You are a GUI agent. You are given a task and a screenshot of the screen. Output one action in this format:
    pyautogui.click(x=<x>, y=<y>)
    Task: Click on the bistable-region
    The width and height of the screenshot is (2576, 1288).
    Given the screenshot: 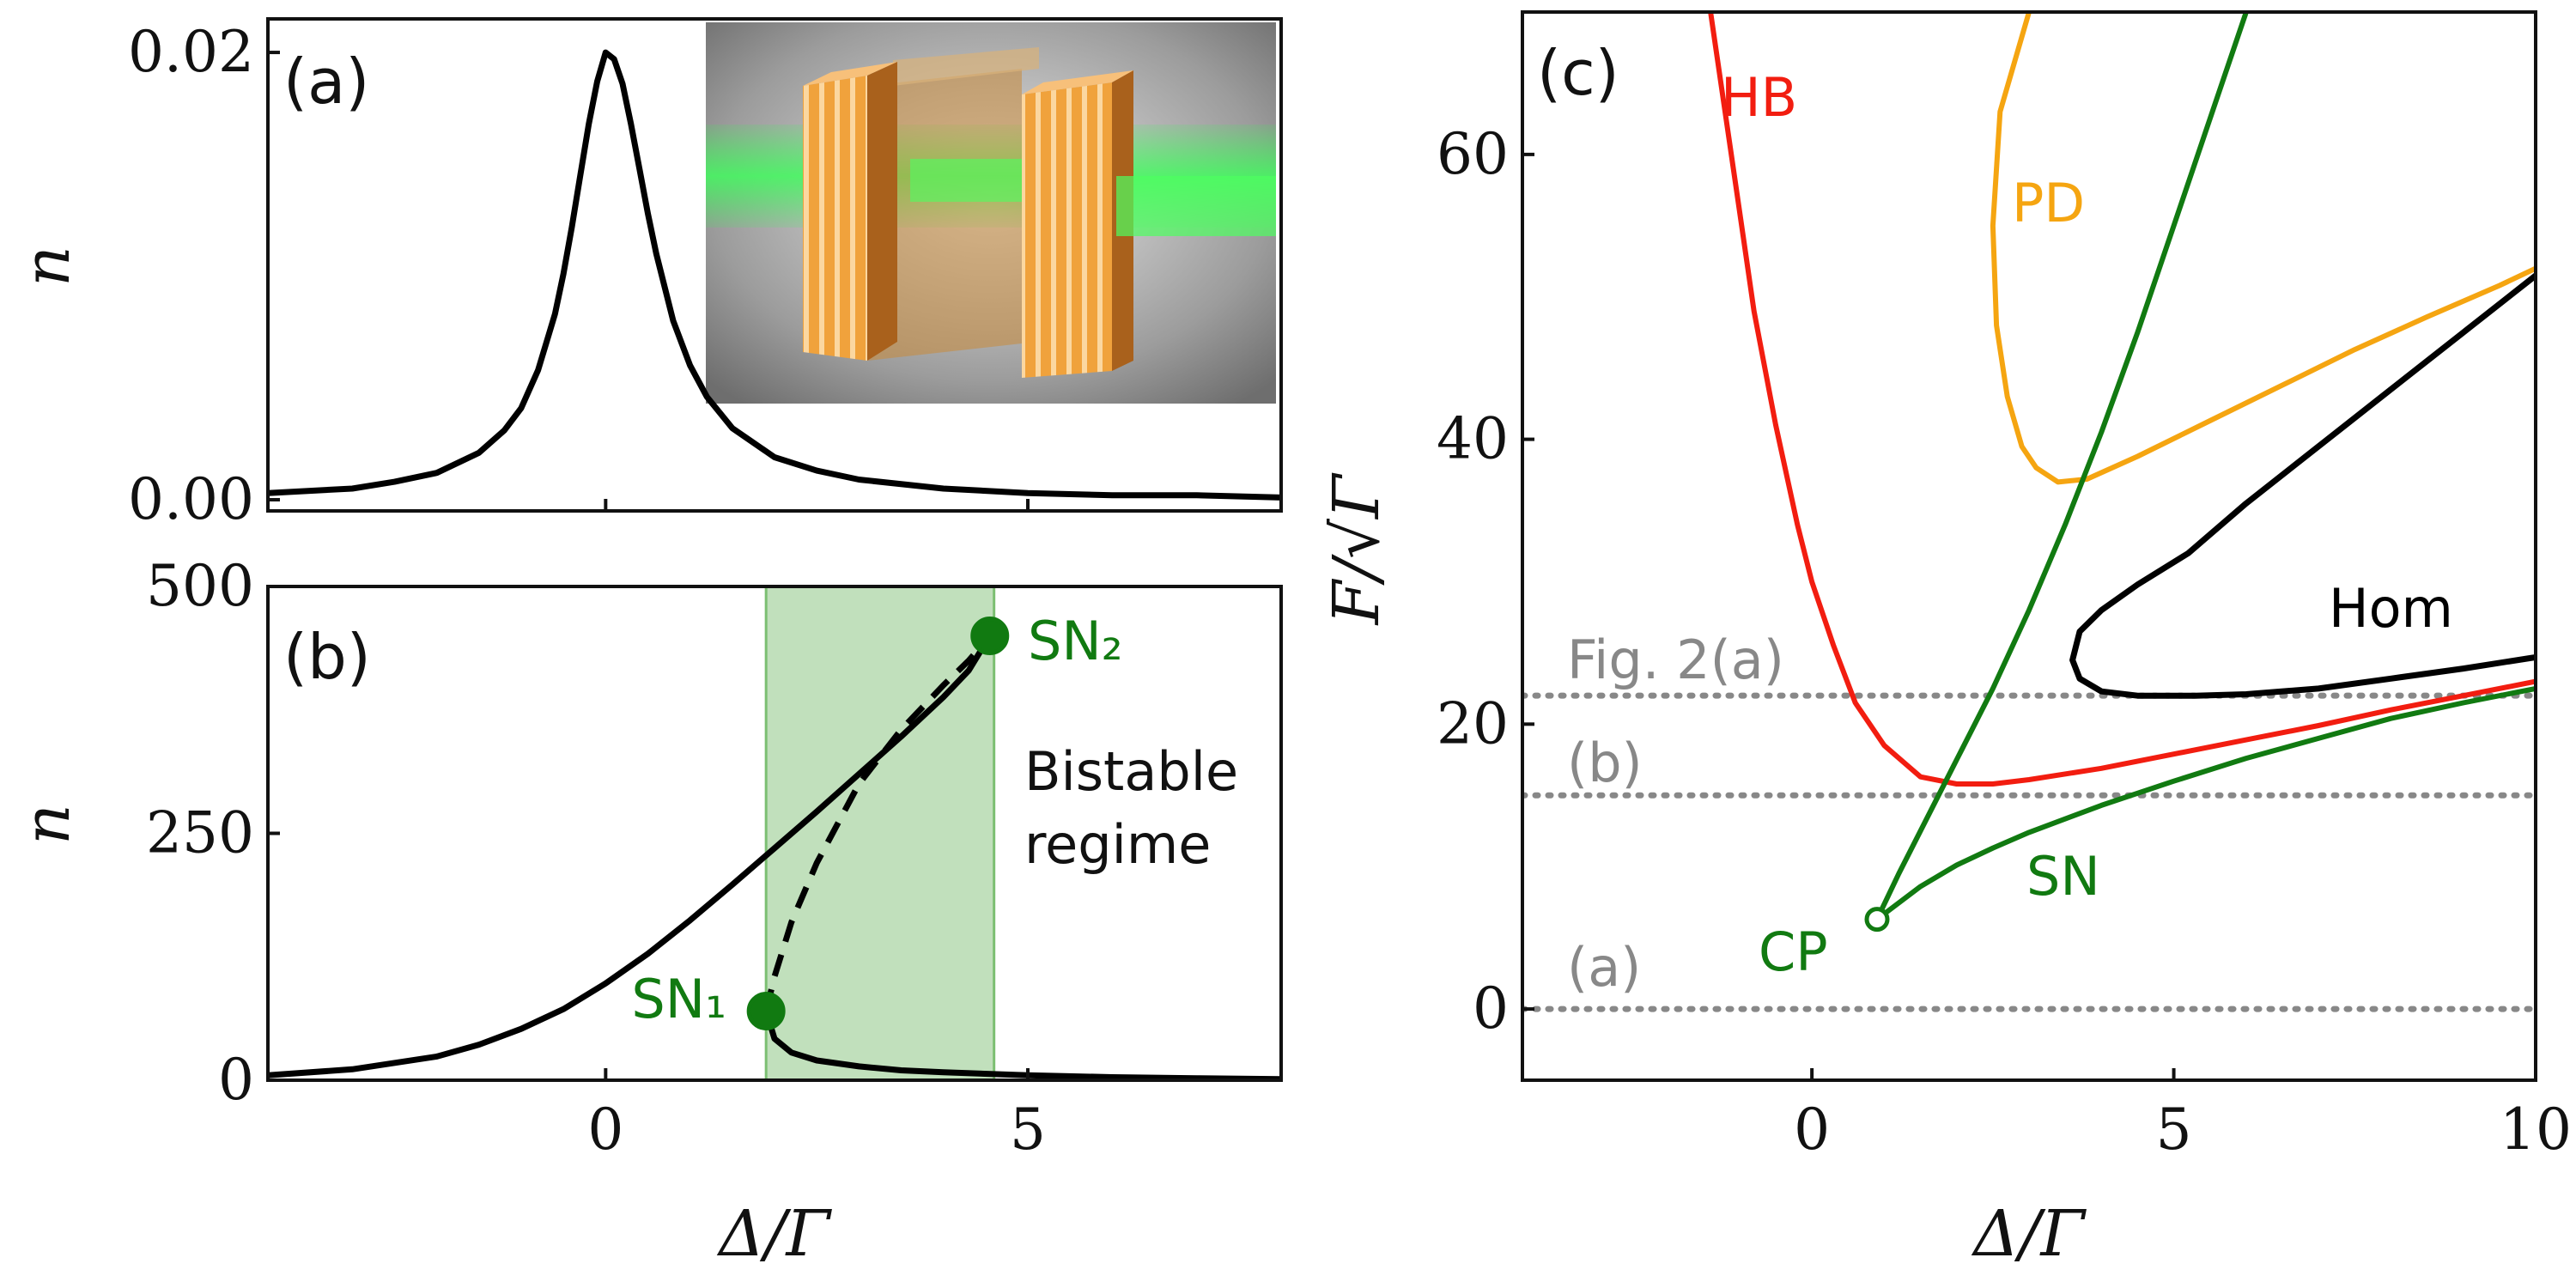 What is the action you would take?
    pyautogui.click(x=880, y=833)
    